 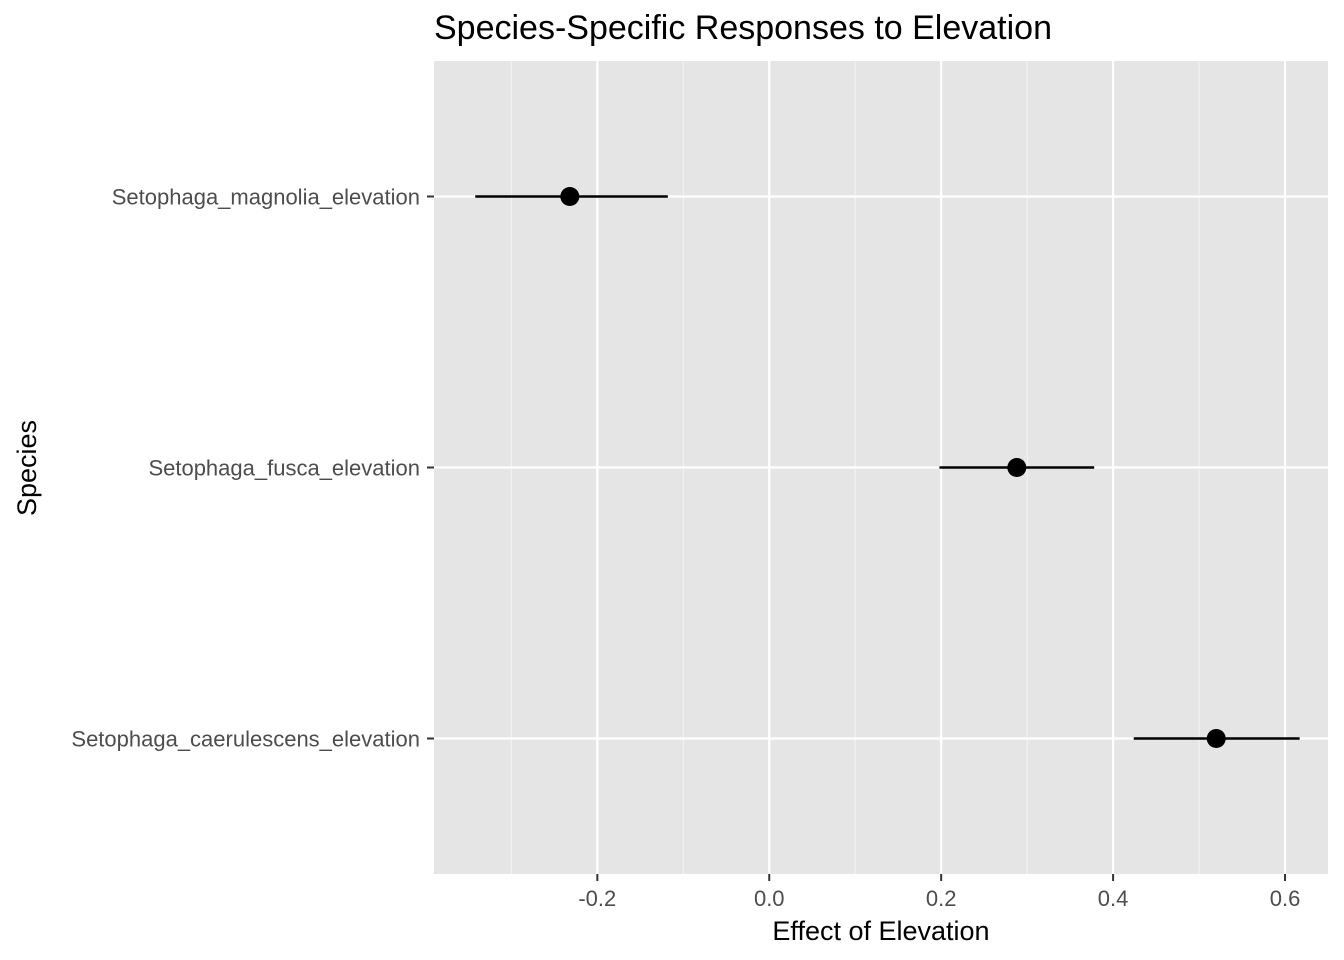 What do you see at coordinates (597, 898) in the screenshot?
I see `x-tick-label: -0.2` at bounding box center [597, 898].